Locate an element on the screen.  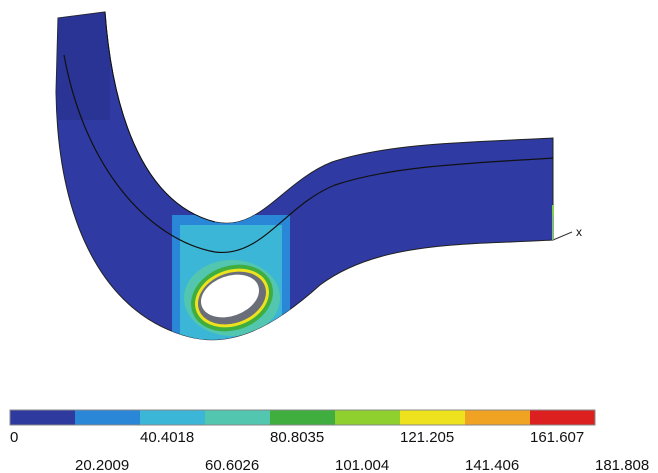
legend-label: 20.2009 is located at coordinates (102, 465).